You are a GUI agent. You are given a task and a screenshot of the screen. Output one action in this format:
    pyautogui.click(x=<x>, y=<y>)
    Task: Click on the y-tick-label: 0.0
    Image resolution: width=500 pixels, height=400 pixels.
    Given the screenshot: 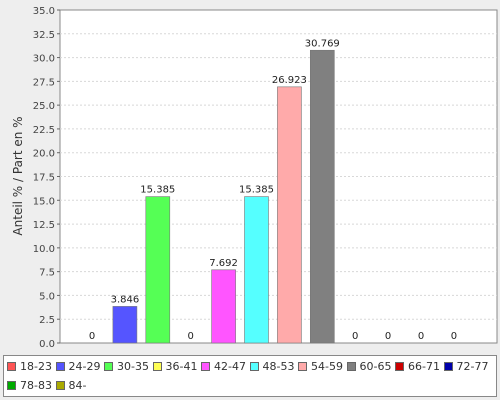 What is the action you would take?
    pyautogui.click(x=47, y=344)
    